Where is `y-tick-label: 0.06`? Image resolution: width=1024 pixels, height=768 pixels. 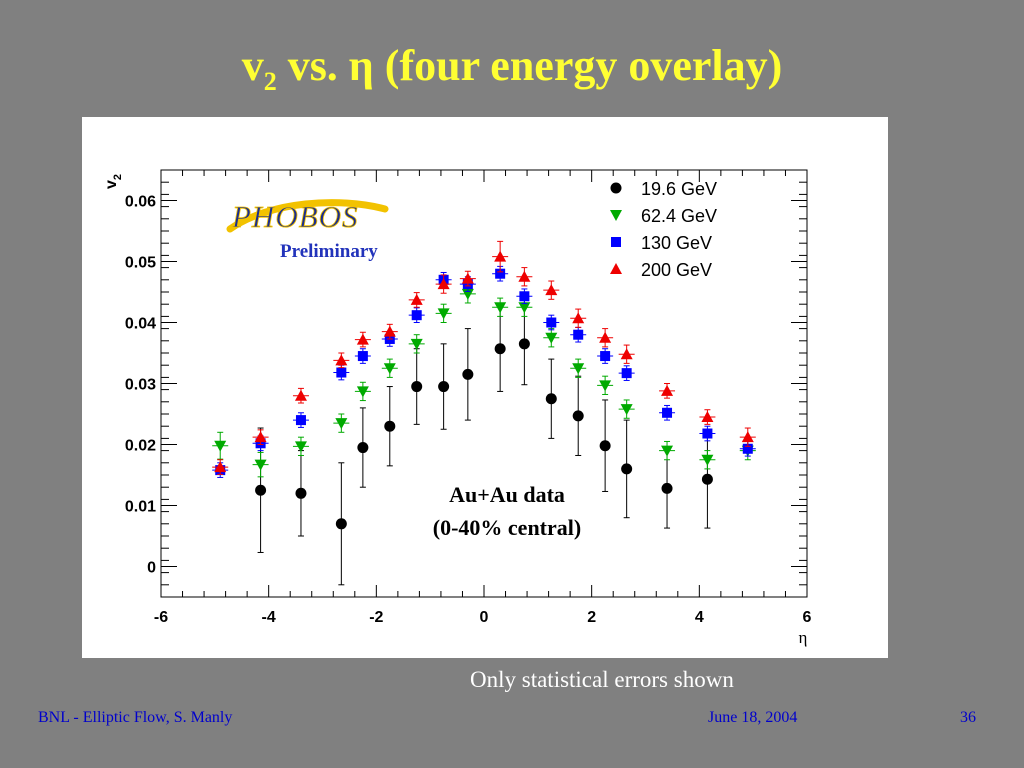 y-tick-label: 0.06 is located at coordinates (140, 202).